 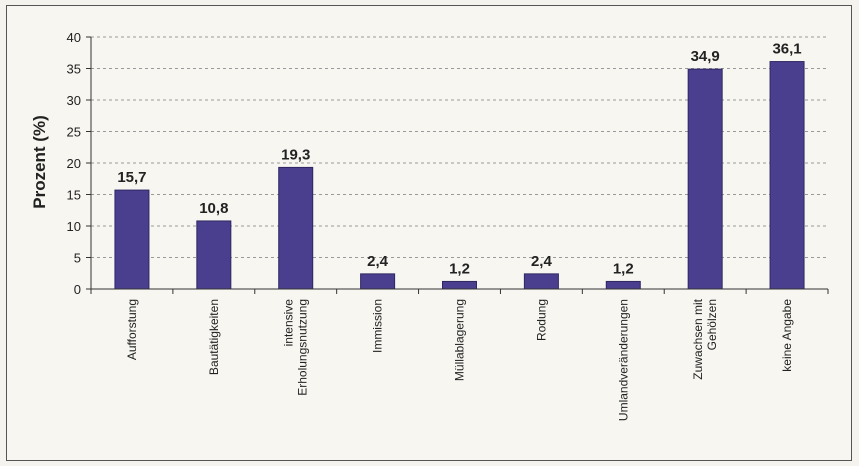 I want to click on x-category-label-line: intensive, so click(x=289, y=323).